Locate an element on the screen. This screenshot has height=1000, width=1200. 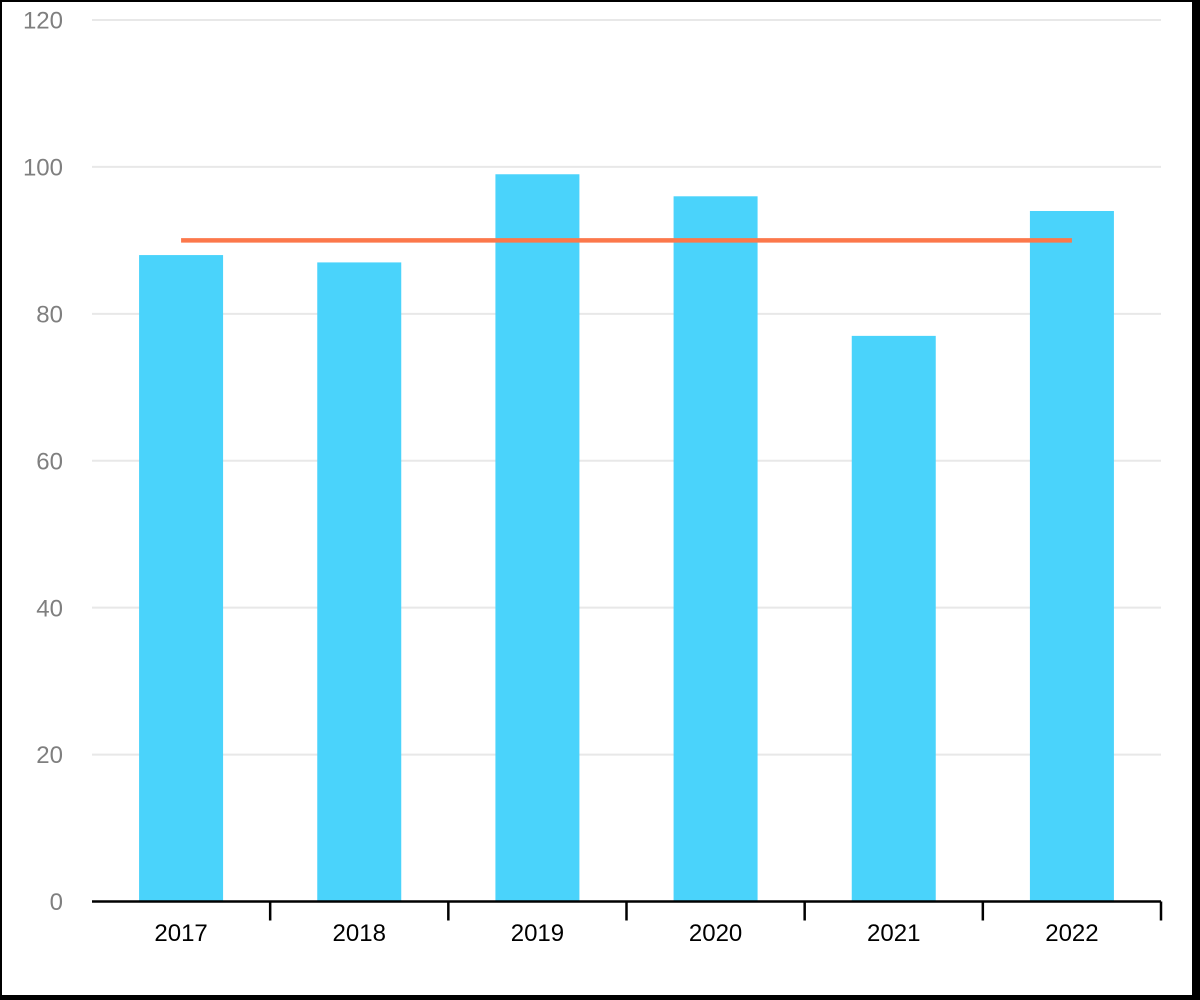
x-axis-label-2018: 2018 is located at coordinates (359, 933).